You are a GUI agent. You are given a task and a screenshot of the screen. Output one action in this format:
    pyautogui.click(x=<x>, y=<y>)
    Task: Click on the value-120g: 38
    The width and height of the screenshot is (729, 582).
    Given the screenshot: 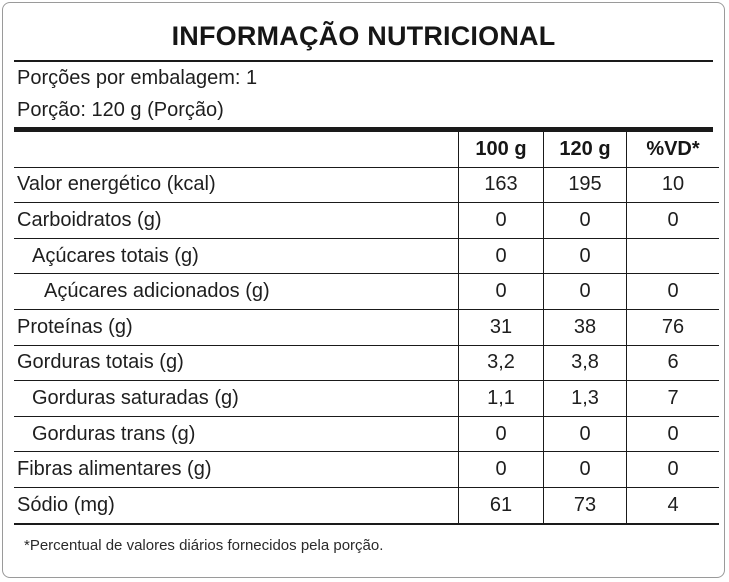 What is the action you would take?
    pyautogui.click(x=585, y=327)
    